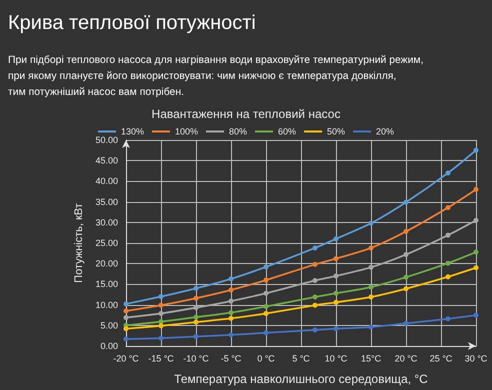 The width and height of the screenshot is (492, 390). I want to click on x-tick-label: 20 °C, so click(406, 359).